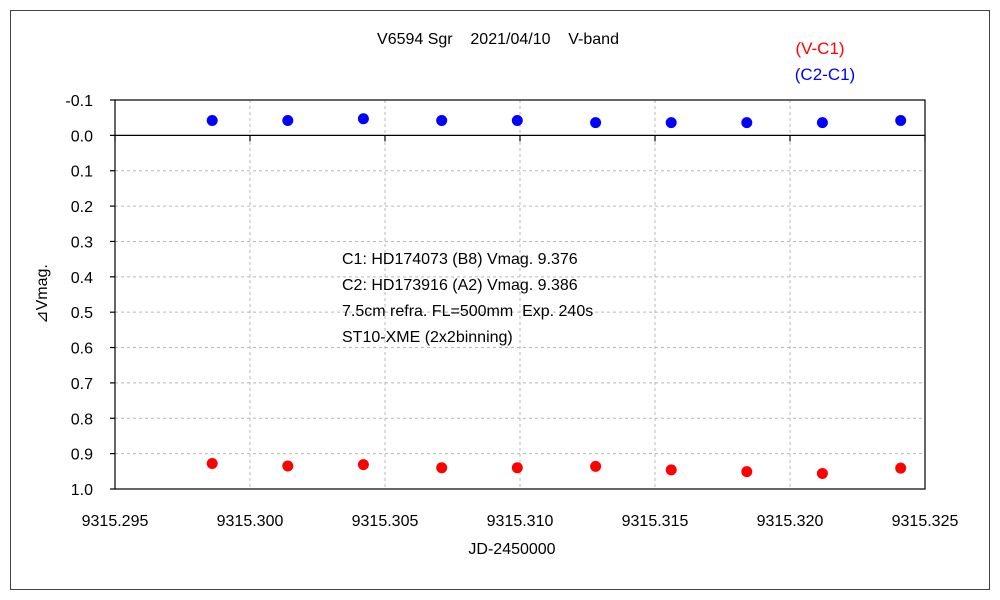 Image resolution: width=1000 pixels, height=600 pixels. I want to click on annotation-line-2: C2: HD173916 (A2) Vmag. 9.386, so click(460, 285).